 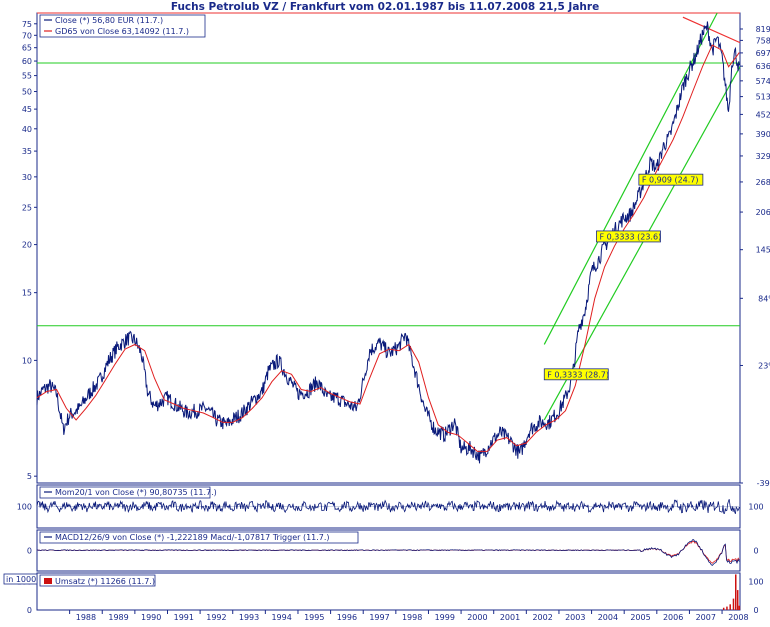 What do you see at coordinates (763, 250) in the screenshot?
I see `y-tick-label-right: 145%` at bounding box center [763, 250].